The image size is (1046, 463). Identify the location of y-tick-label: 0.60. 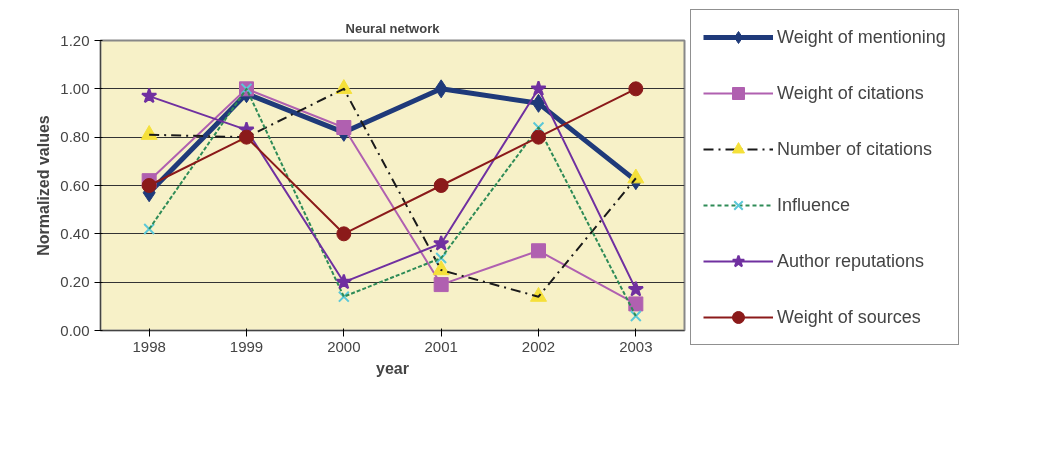
(75, 185).